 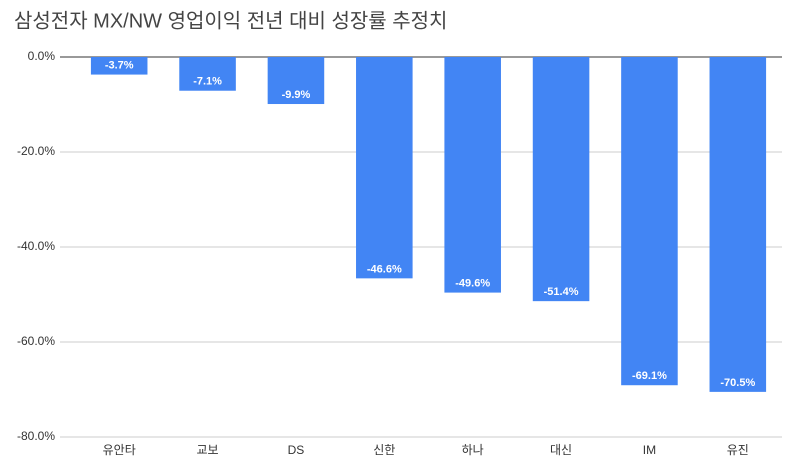 I want to click on chart-title: 삼성전자 MX/NW 영업이익 전년 대비 성장률 추정치, so click(x=230, y=20).